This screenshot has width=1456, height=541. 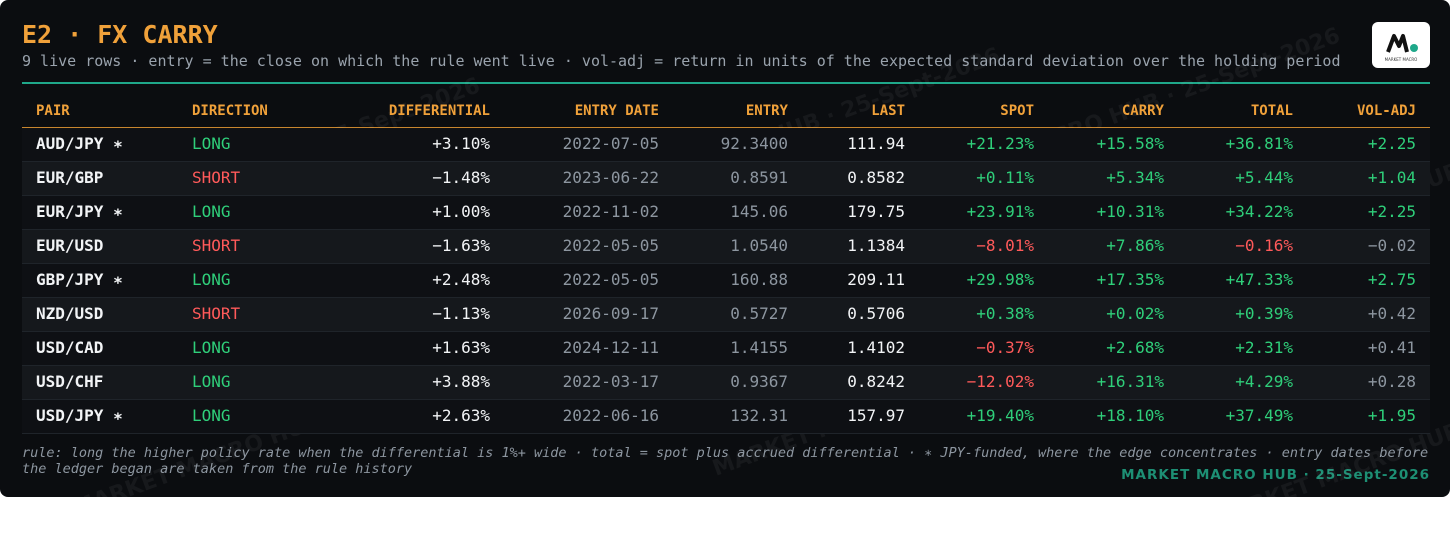 I want to click on table-cell: +36.81%, so click(x=1259, y=143).